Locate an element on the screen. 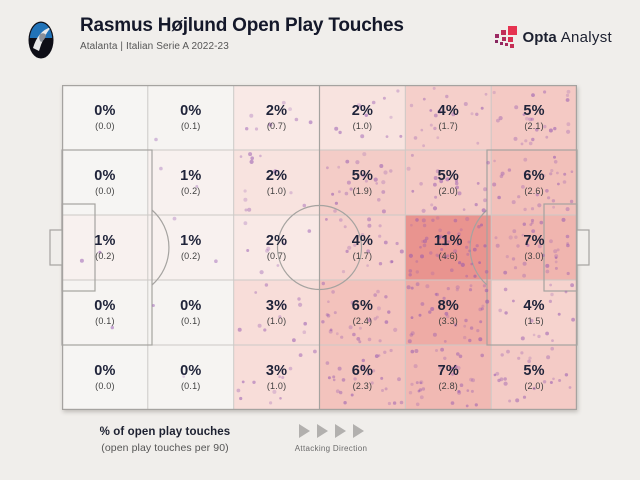  opta-wordmark-light: Analyst is located at coordinates (586, 37).